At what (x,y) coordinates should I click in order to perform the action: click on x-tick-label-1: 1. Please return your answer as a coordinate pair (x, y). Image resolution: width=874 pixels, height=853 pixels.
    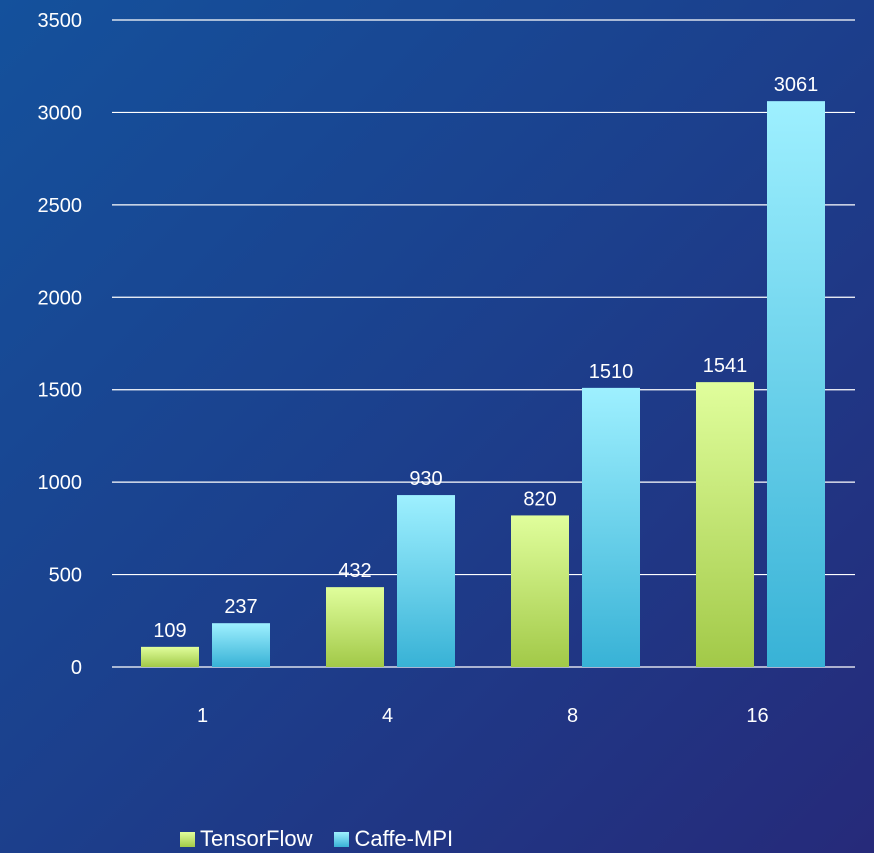
    Looking at the image, I should click on (202, 716).